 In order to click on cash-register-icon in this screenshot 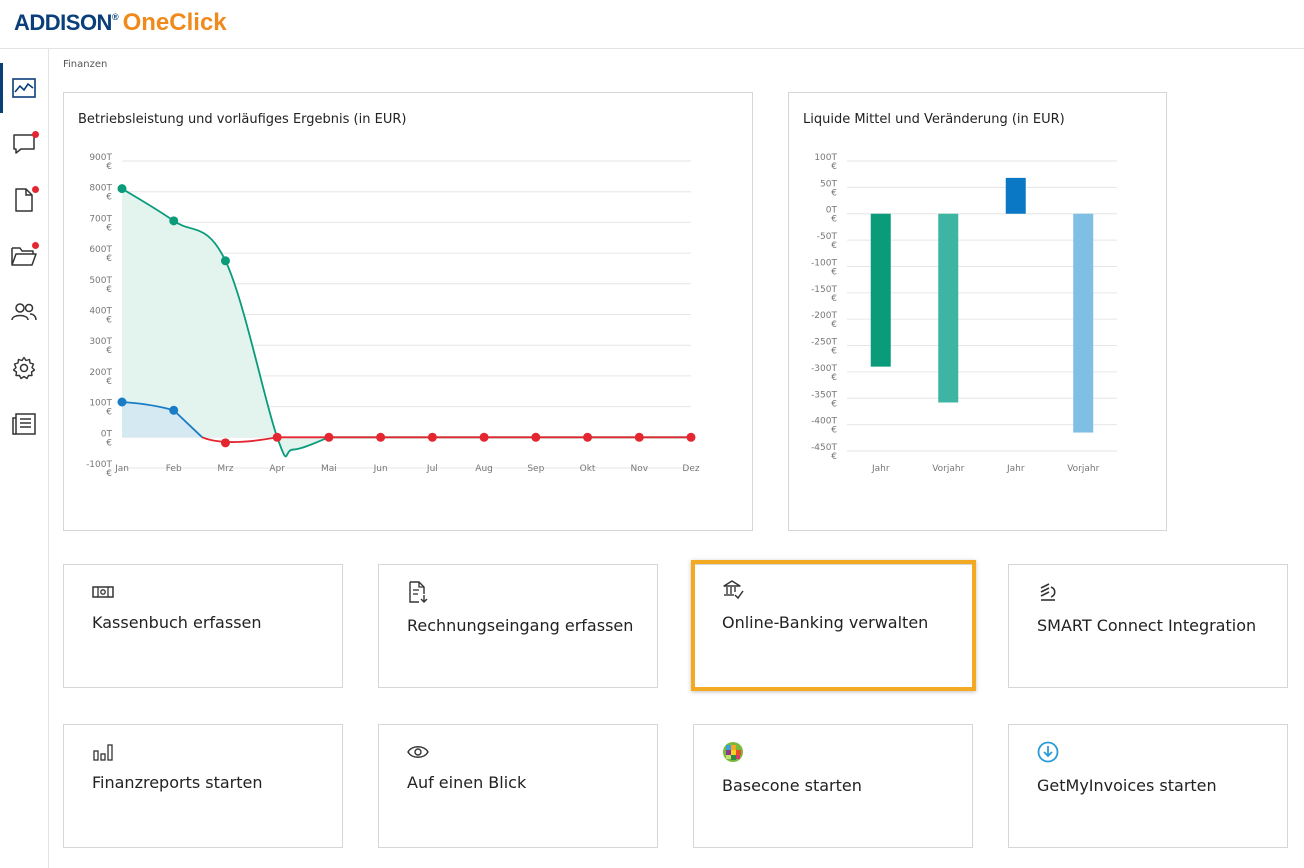, I will do `click(103, 592)`.